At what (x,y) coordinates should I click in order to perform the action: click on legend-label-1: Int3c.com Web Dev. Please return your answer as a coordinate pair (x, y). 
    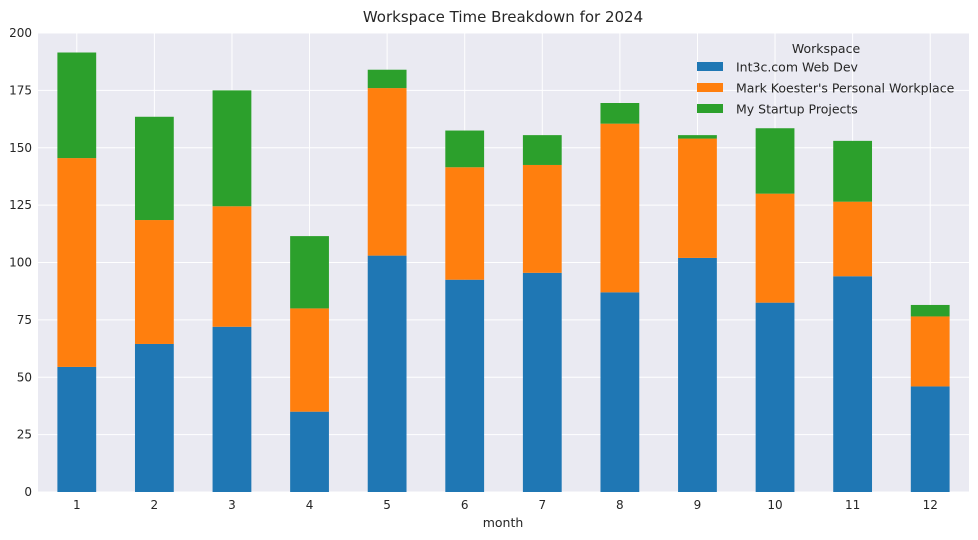
    Looking at the image, I should click on (797, 67).